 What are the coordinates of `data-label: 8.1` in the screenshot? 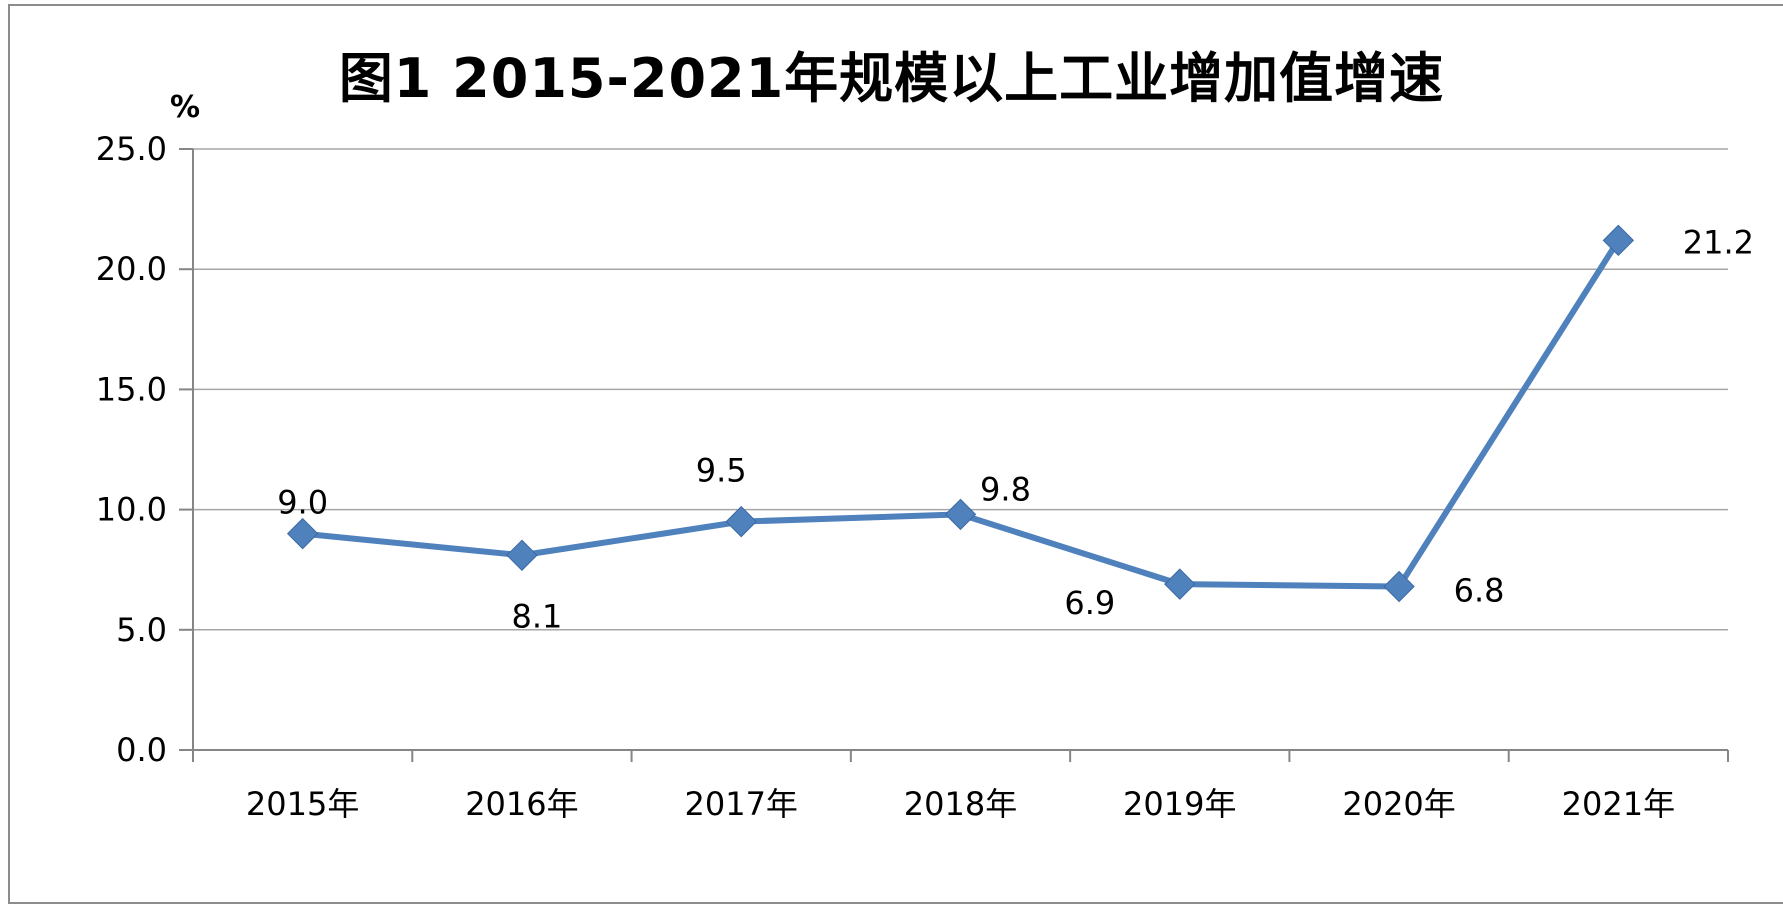 It's located at (536, 616).